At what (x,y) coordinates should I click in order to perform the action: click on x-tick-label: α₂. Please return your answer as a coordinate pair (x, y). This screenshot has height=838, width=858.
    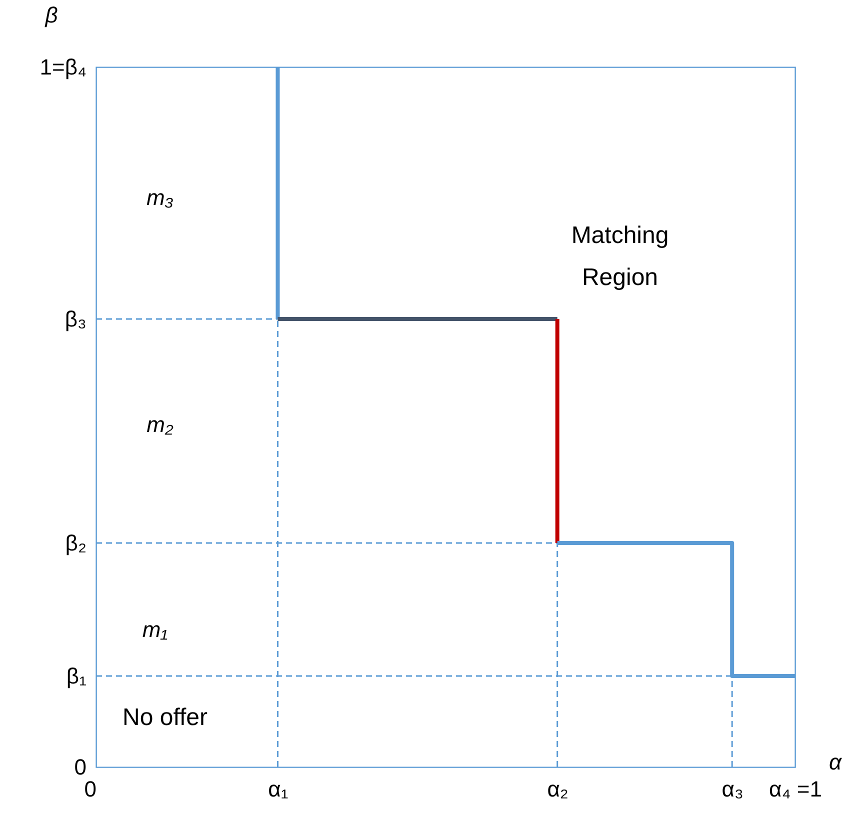
    Looking at the image, I should click on (557, 789).